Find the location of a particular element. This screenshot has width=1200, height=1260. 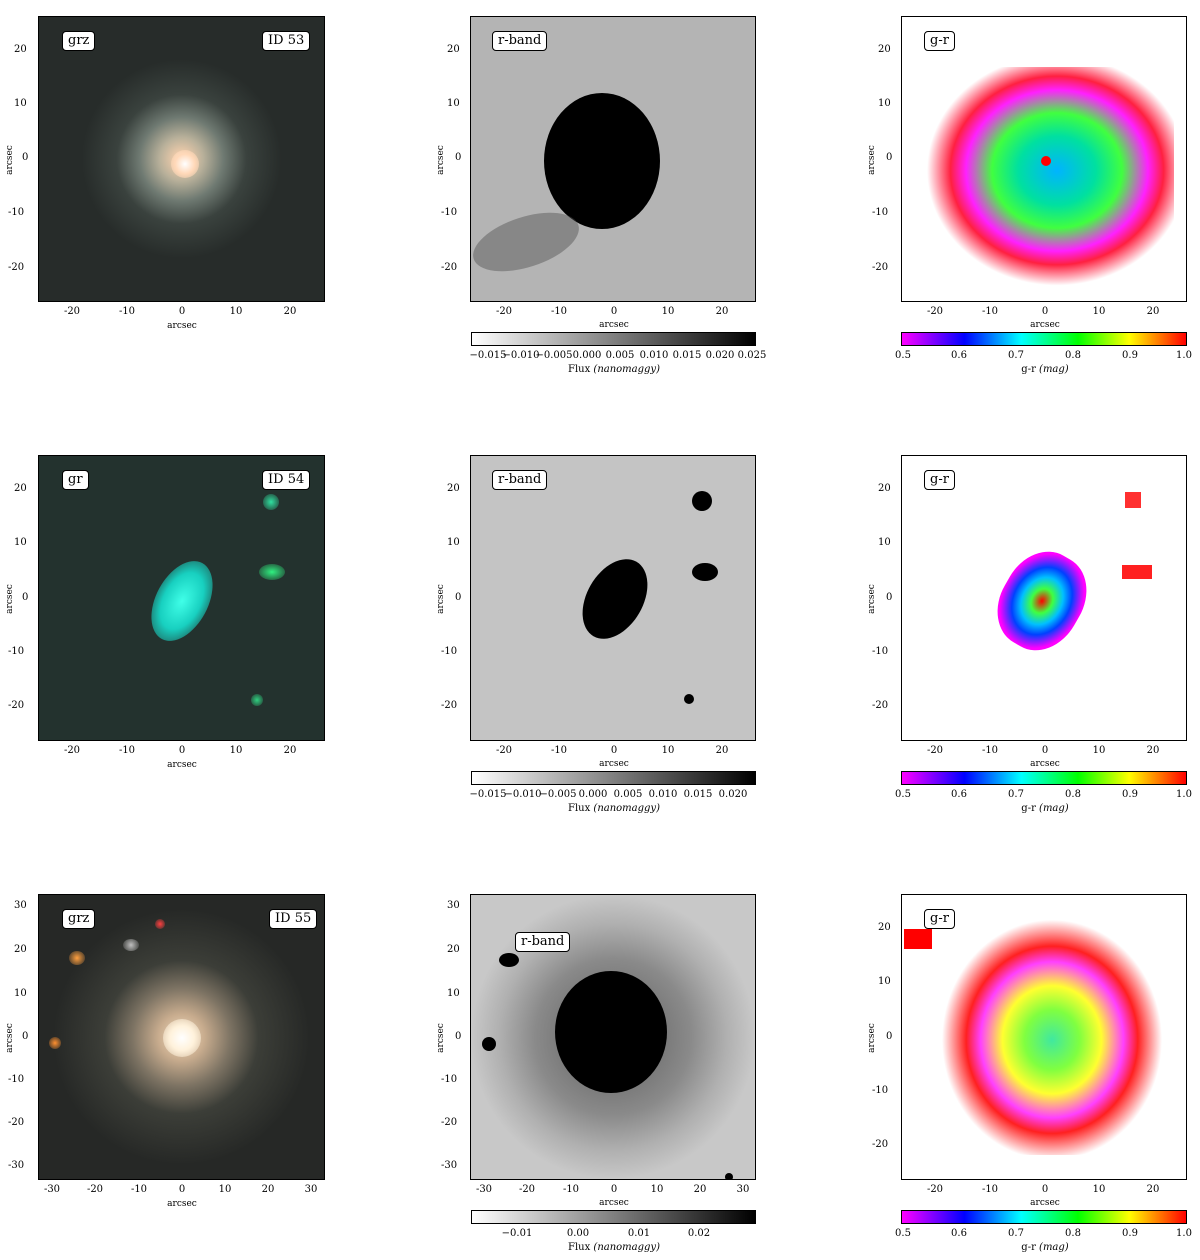

grz-image-id53 is located at coordinates (181, 159).